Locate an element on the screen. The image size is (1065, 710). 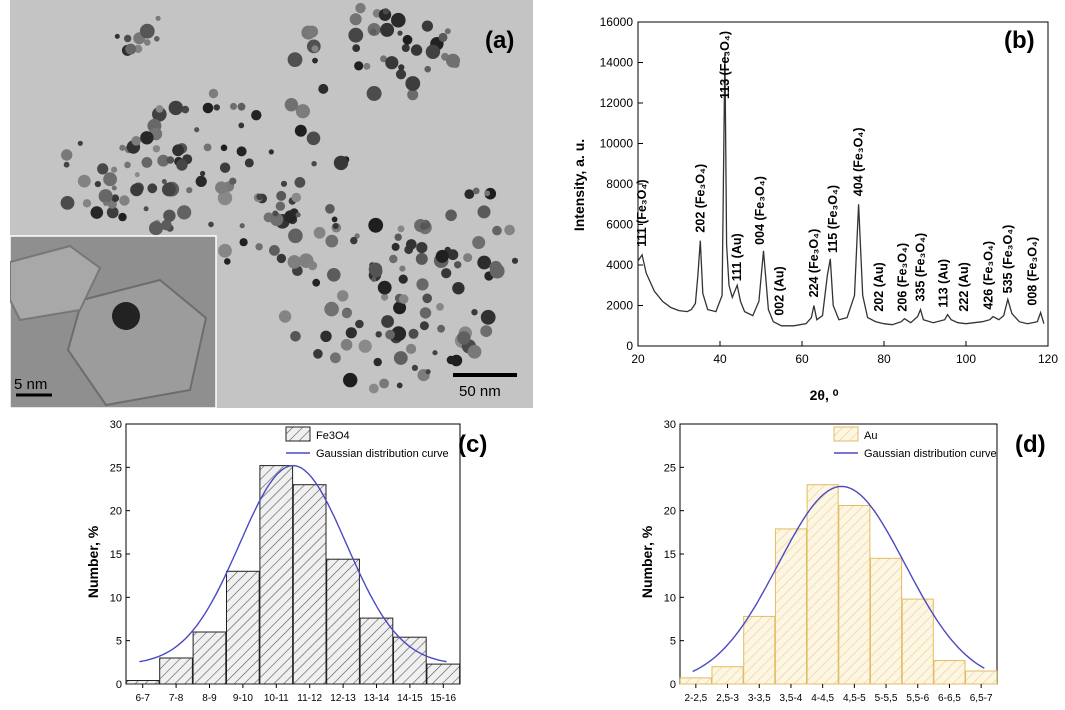
fe3o4-legend-bars: Fe3O4 is located at coordinates (333, 436).